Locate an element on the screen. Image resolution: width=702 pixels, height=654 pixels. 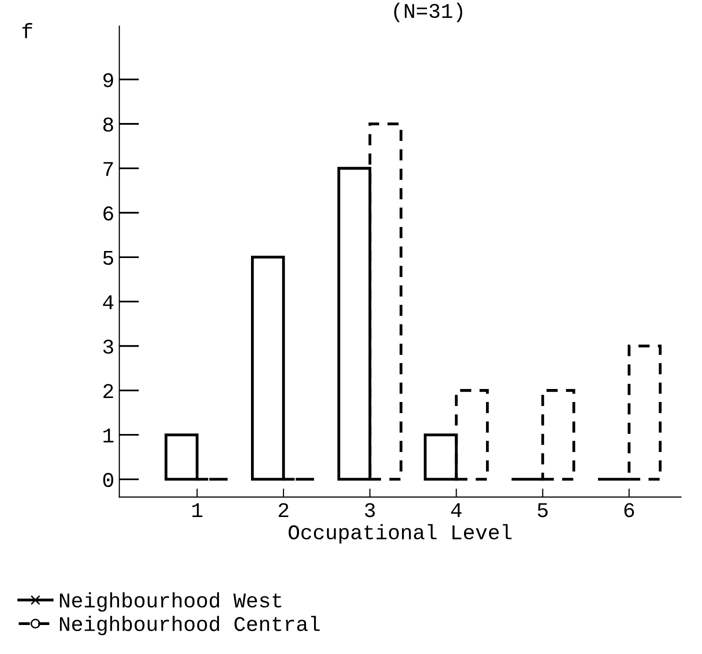
y-axis-title: f is located at coordinates (27, 30).